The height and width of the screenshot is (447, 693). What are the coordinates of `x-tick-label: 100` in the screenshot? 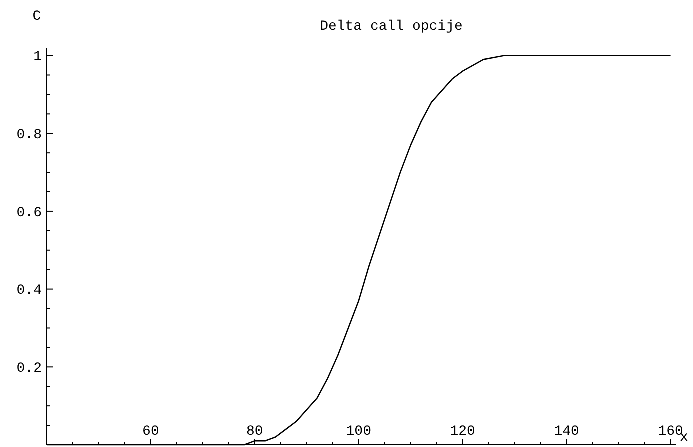 It's located at (359, 432).